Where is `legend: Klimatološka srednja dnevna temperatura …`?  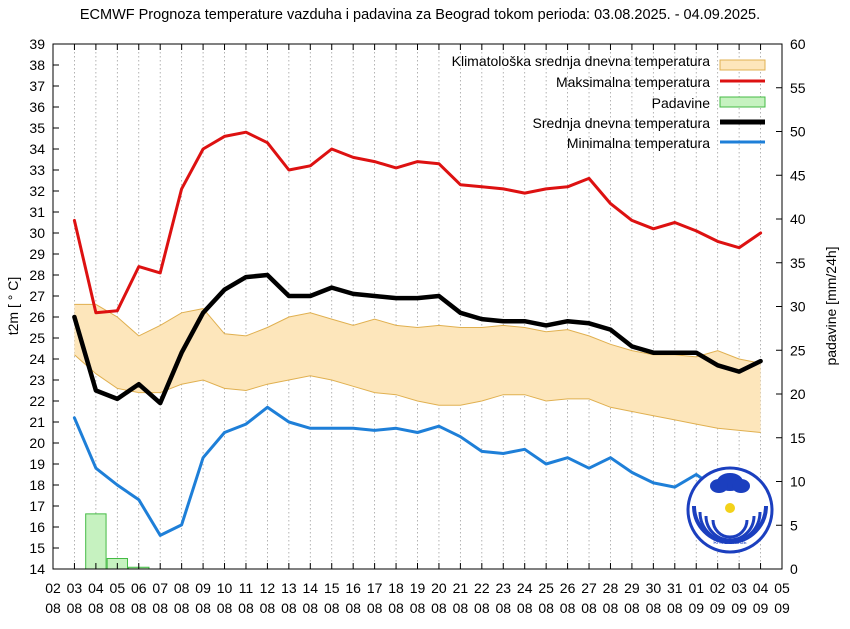
legend: Klimatološka srednja dnevna temperatura … is located at coordinates (609, 102).